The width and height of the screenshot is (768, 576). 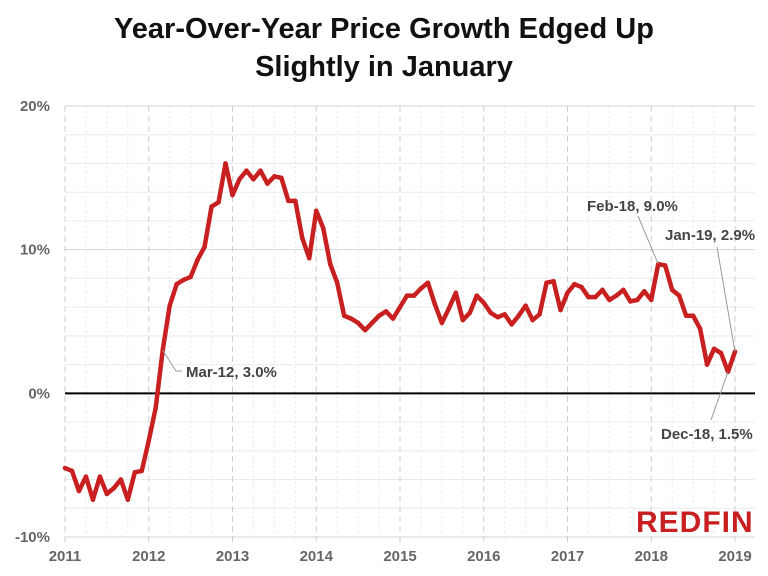 I want to click on x-tick-label: 2013, so click(x=232, y=556).